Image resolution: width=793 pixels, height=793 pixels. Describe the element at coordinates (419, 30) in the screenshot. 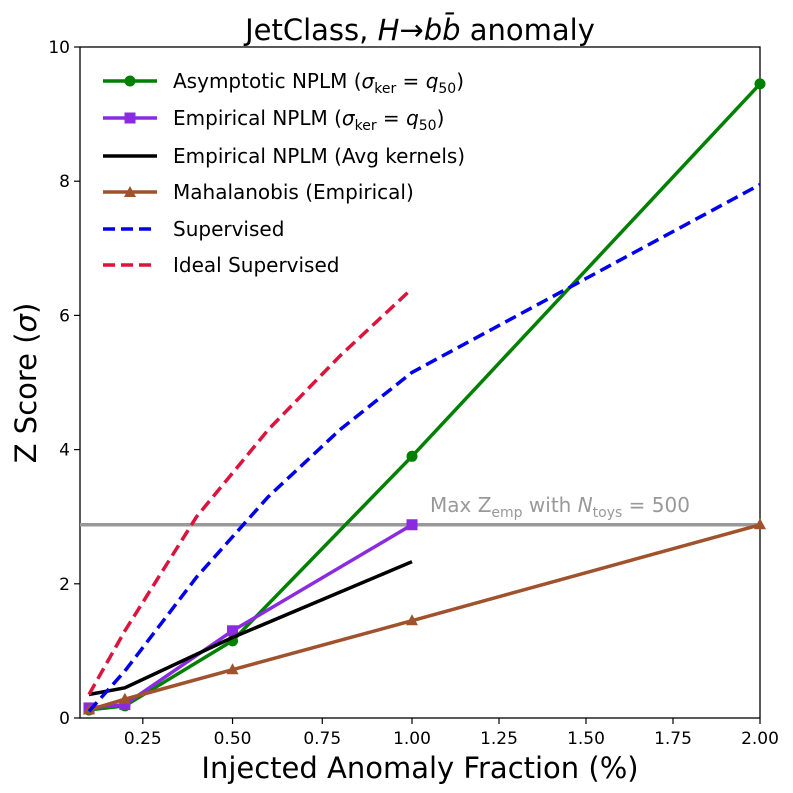

I see `chart-title: JetClass, H→bb̄ anomaly` at that location.